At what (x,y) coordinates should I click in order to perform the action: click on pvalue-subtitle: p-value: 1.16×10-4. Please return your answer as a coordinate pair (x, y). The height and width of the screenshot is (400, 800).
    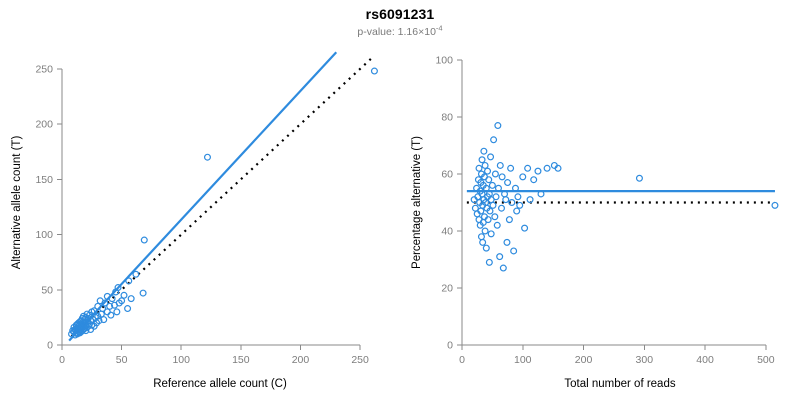
    Looking at the image, I should click on (400, 30).